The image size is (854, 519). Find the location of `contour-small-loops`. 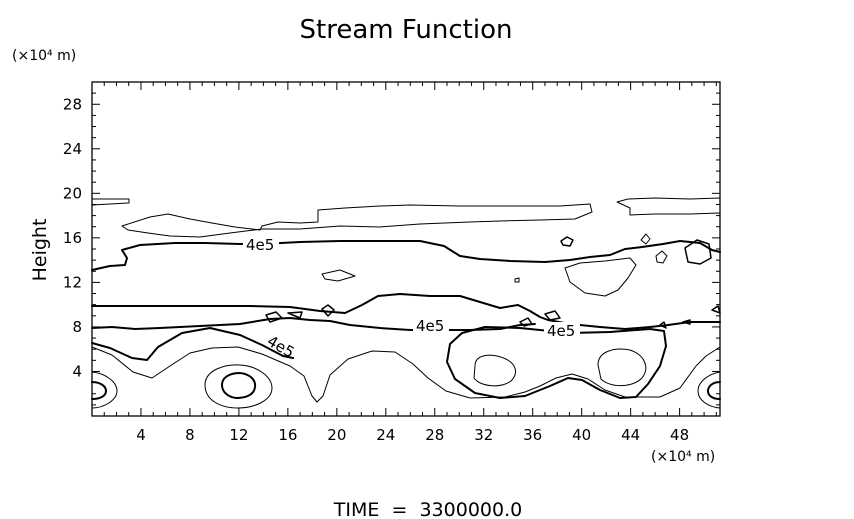

contour-small-loops is located at coordinates (493, 316).